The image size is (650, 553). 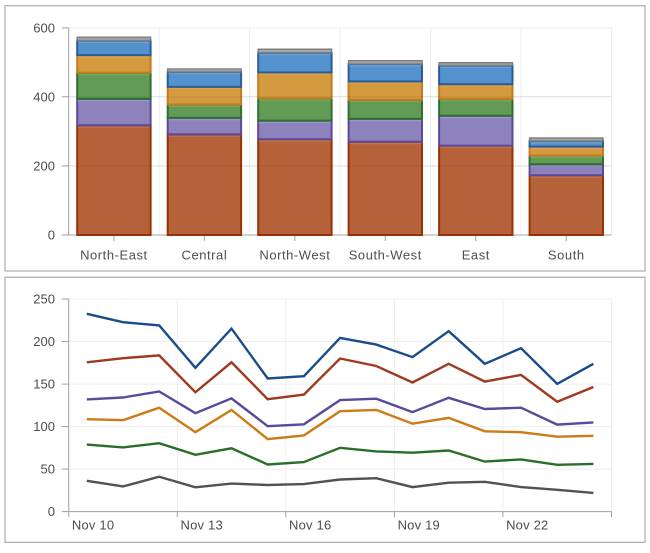 I want to click on svg-text: Nov 16, so click(x=310, y=525).